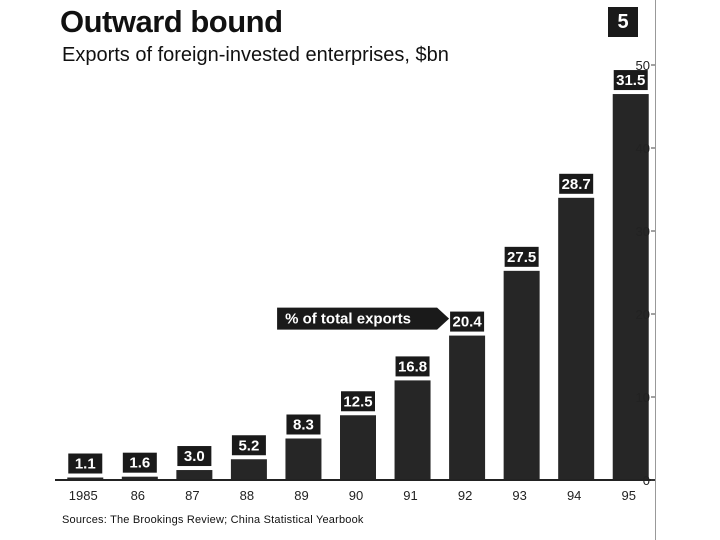 The height and width of the screenshot is (540, 720). I want to click on annotation-pointer: % of total exports, so click(363, 318).